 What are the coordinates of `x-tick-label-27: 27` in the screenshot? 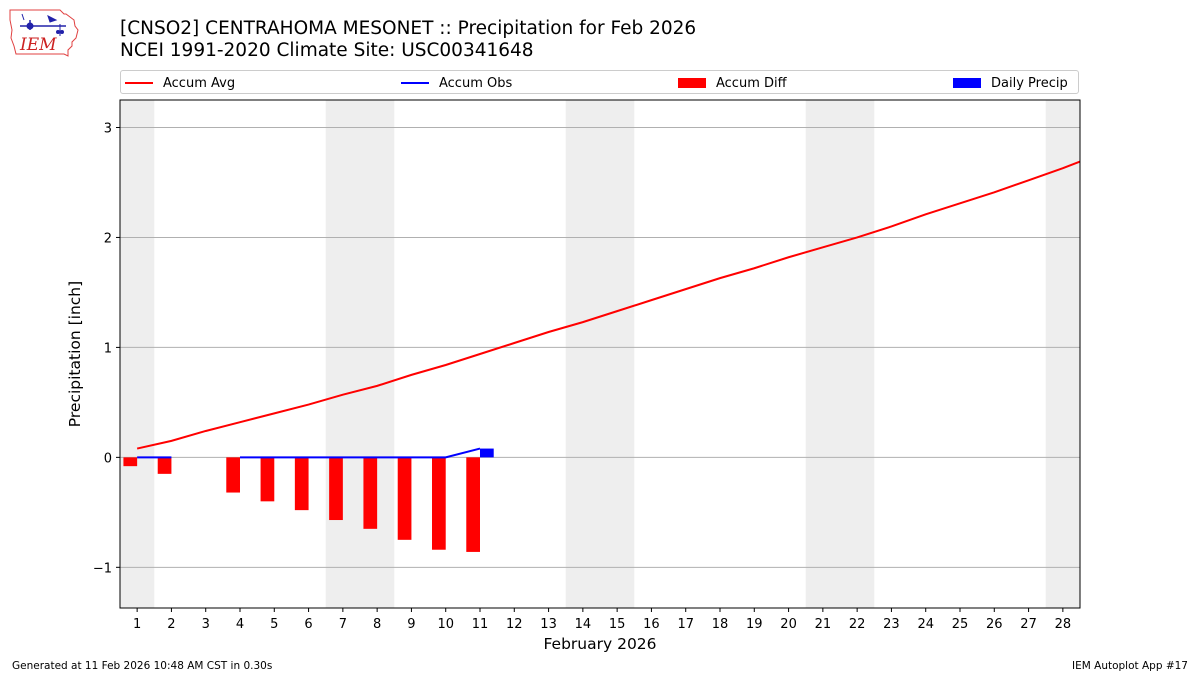 It's located at (1028, 624).